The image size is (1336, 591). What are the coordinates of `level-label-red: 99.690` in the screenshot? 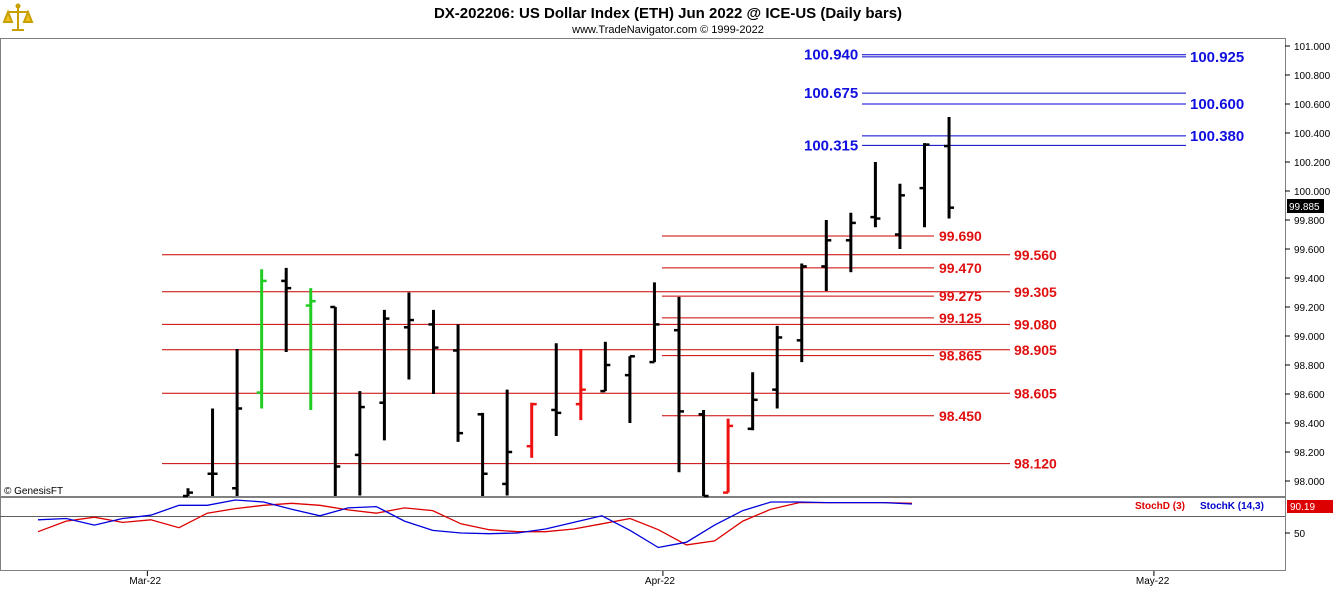 It's located at (960, 236).